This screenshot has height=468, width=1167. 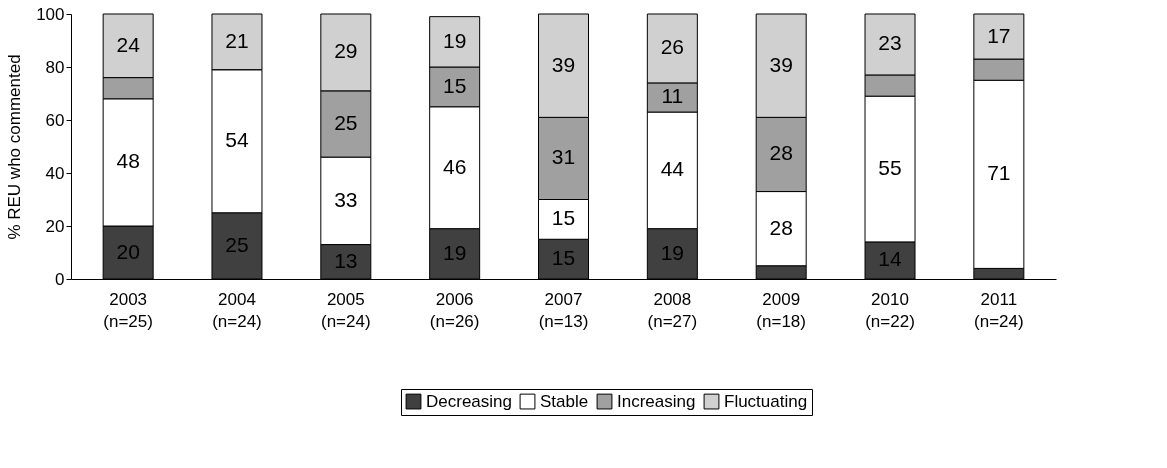 I want to click on data-label: 24, so click(x=128, y=44).